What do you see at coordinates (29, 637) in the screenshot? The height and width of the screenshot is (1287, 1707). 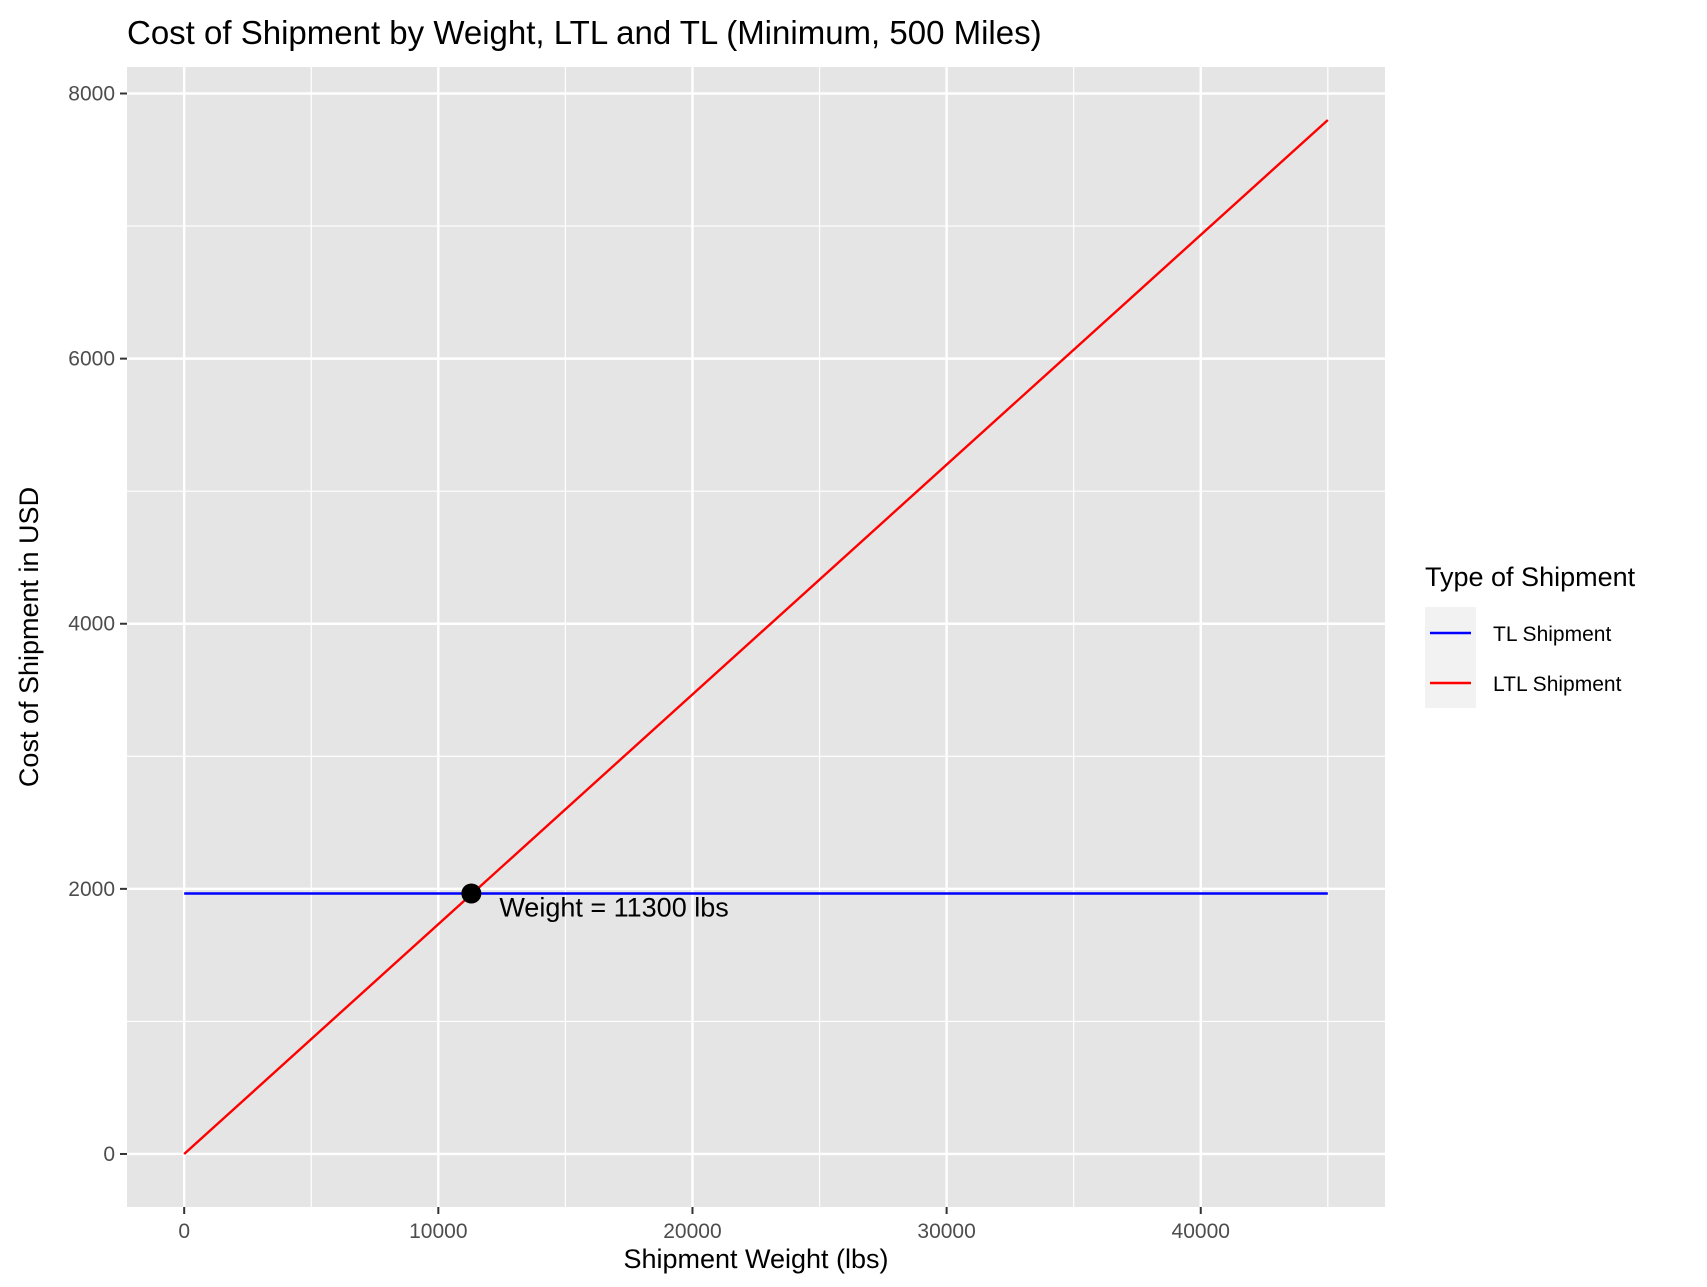 I see `y-axis-title: Cost of Shipment in USD` at bounding box center [29, 637].